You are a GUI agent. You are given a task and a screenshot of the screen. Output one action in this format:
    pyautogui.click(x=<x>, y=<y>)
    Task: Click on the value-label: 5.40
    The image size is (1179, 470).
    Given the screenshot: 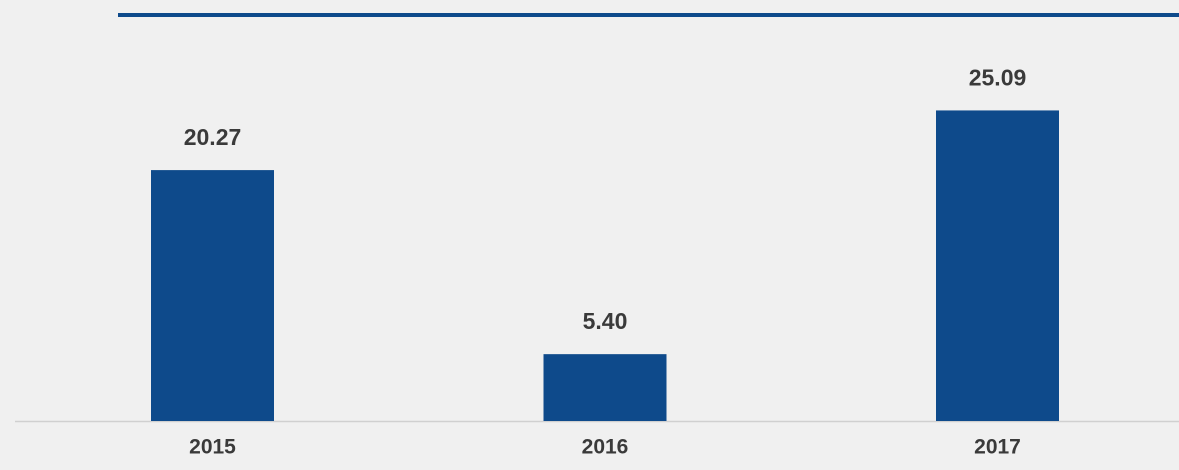 What is the action you would take?
    pyautogui.click(x=605, y=321)
    